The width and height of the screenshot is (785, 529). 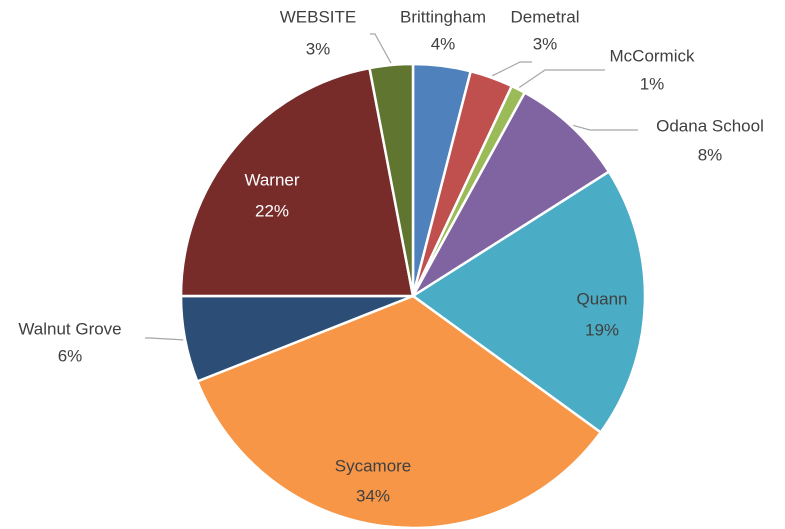 I want to click on slice-value-label: 19%, so click(x=602, y=329).